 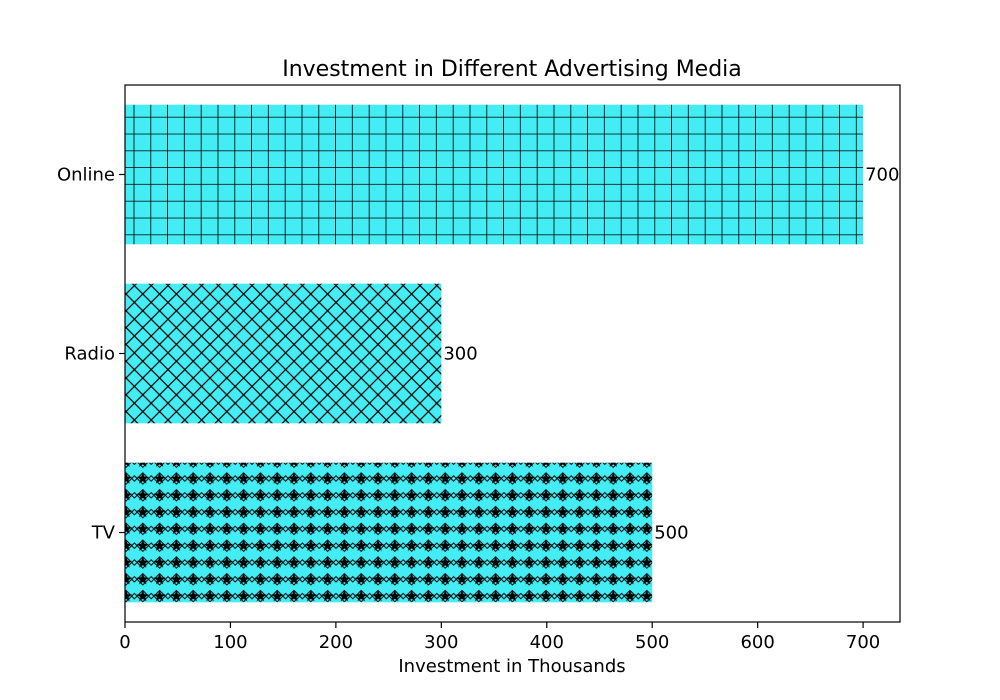 What do you see at coordinates (863, 642) in the screenshot?
I see `x-tick-label: 700` at bounding box center [863, 642].